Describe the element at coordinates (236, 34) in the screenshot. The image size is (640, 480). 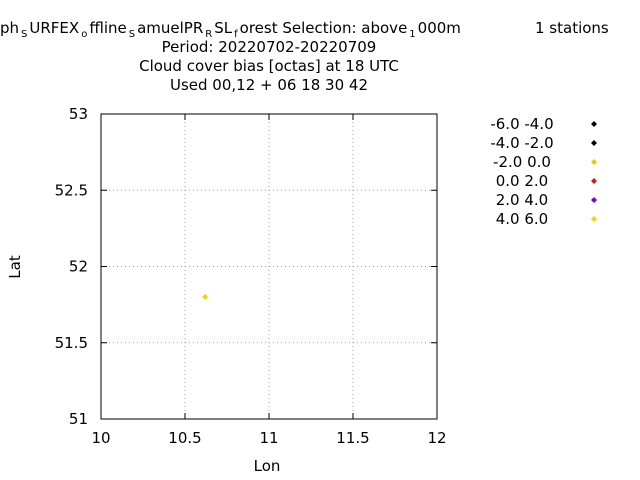
I see `title-subscript: f` at that location.